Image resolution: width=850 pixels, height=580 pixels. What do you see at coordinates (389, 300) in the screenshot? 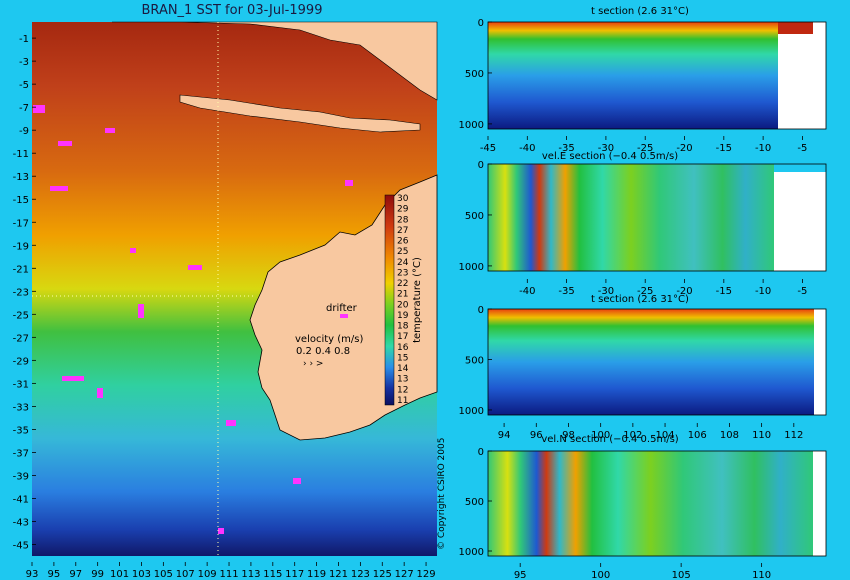
I see `colorbar` at bounding box center [389, 300].